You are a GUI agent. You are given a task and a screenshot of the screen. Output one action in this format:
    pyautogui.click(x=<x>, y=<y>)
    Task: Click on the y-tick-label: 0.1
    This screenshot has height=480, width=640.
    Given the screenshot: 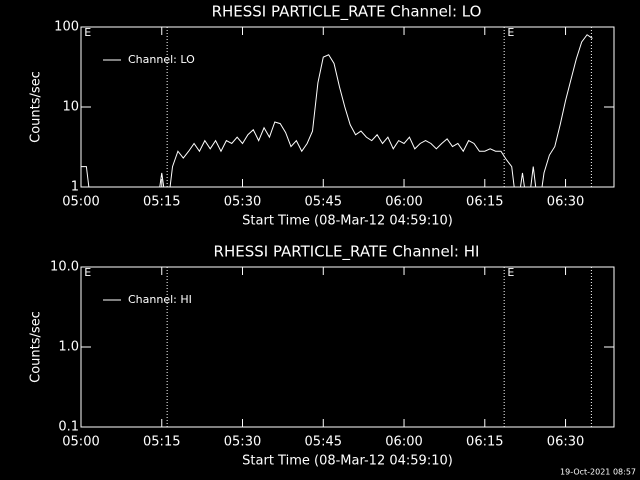 What is the action you would take?
    pyautogui.click(x=68, y=427)
    